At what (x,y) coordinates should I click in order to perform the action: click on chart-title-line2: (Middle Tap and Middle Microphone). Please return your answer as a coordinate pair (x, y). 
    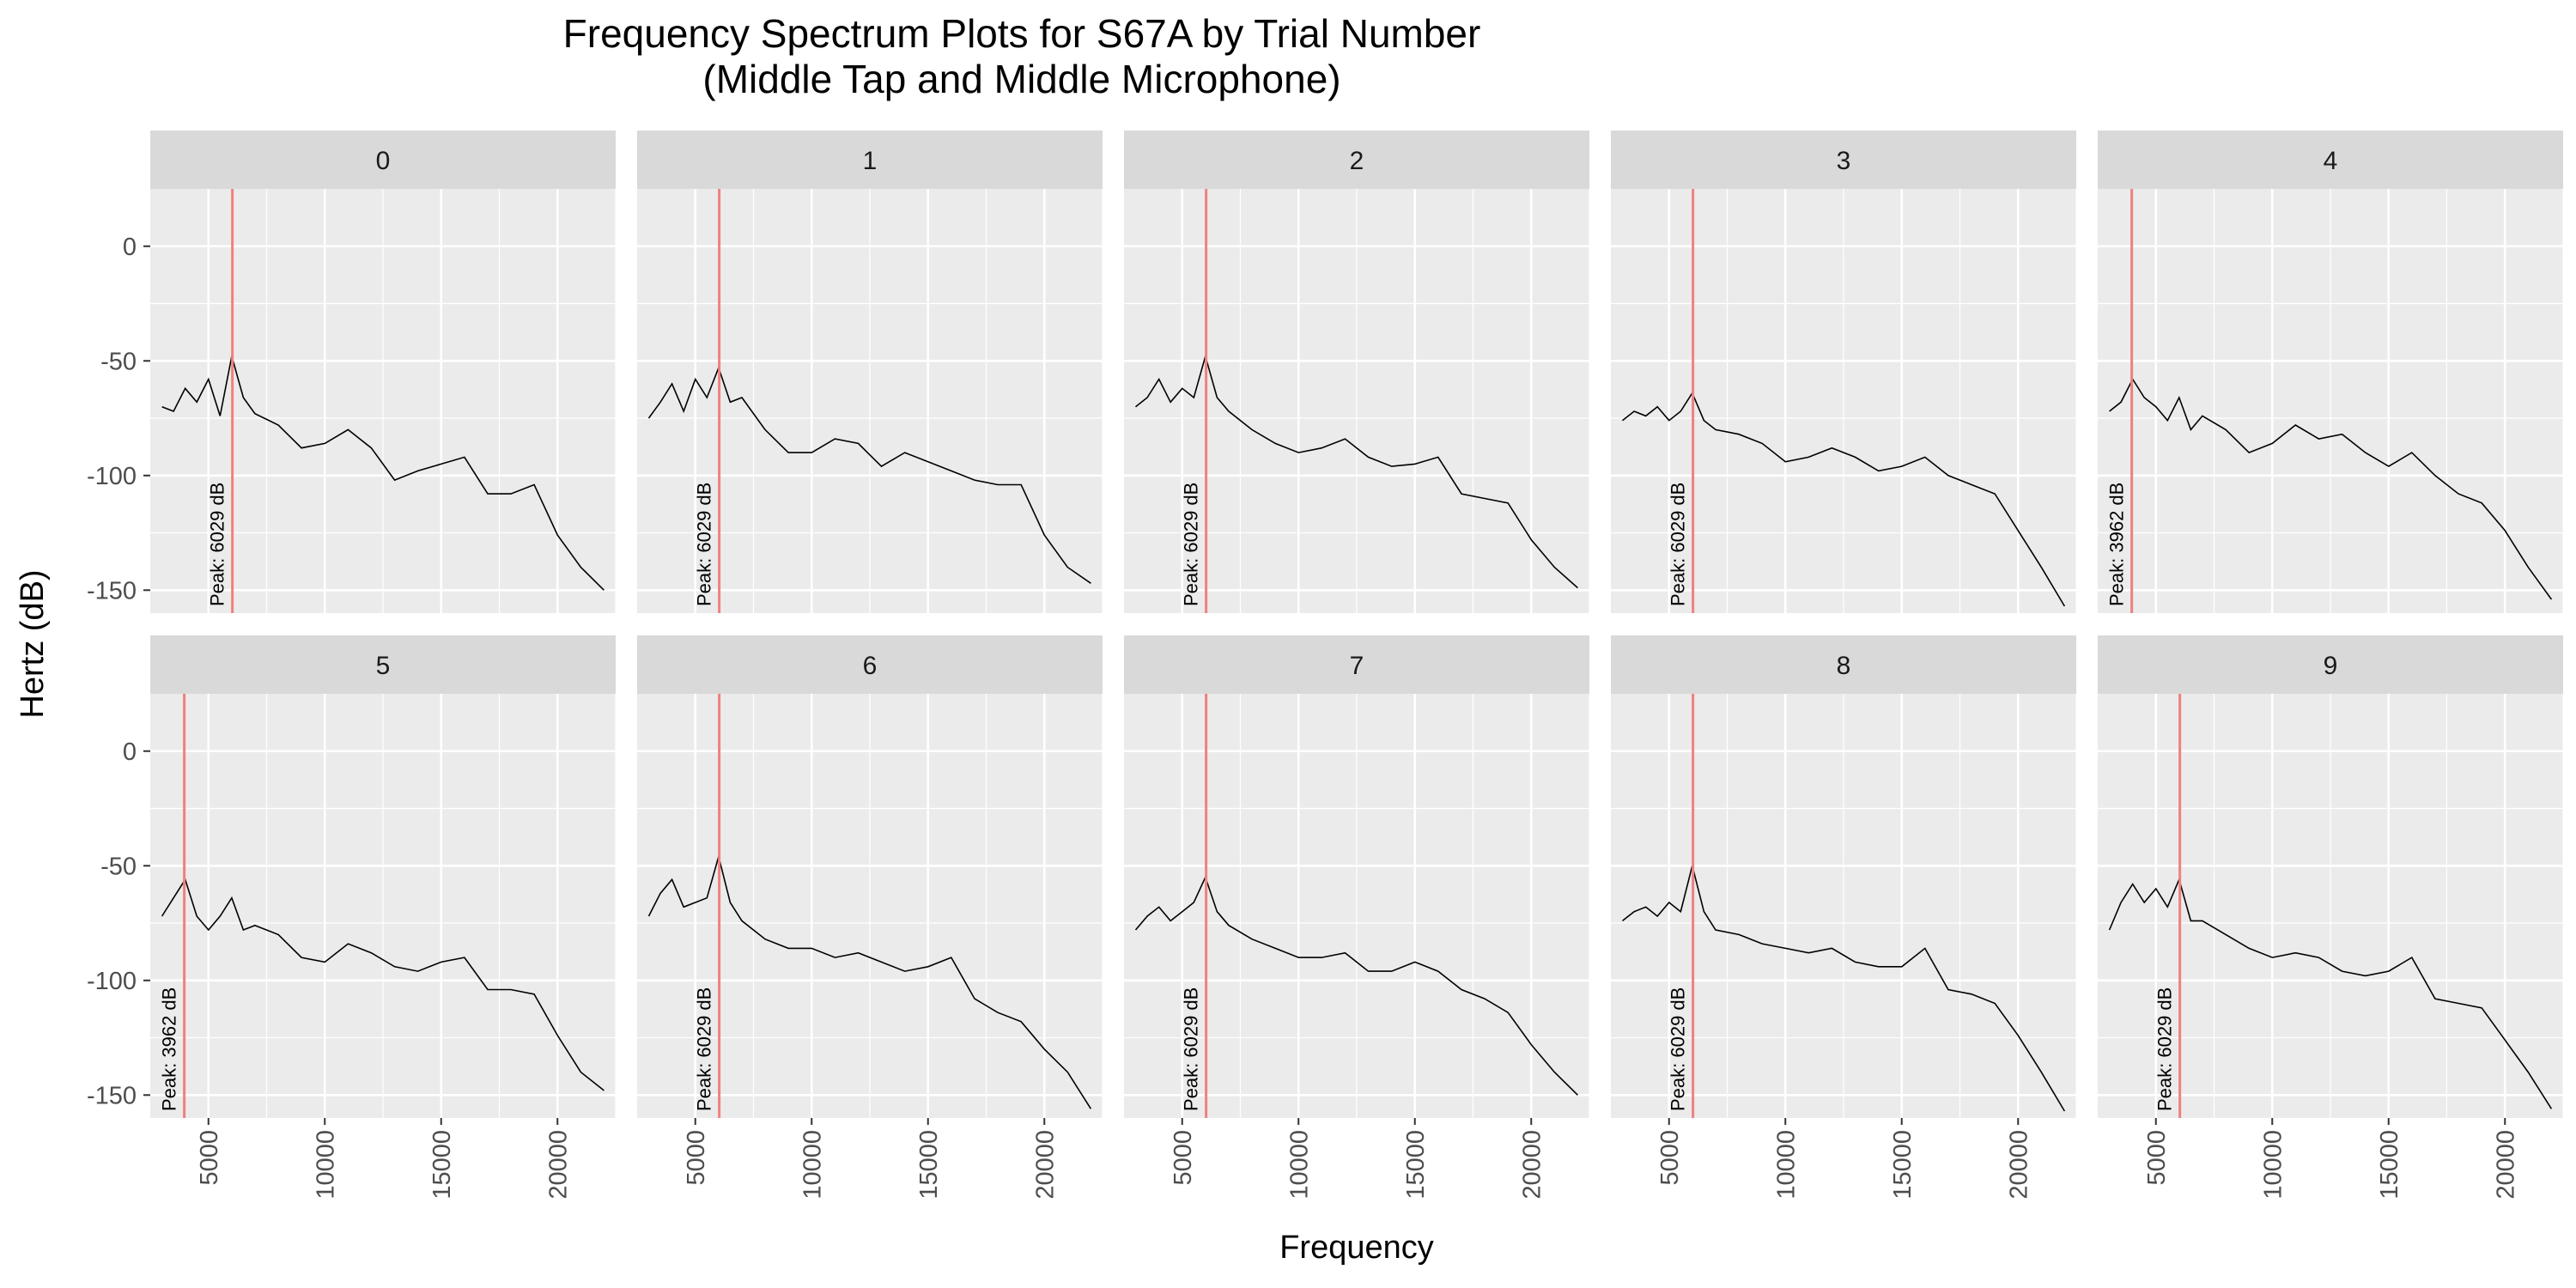
    Looking at the image, I should click on (1021, 79).